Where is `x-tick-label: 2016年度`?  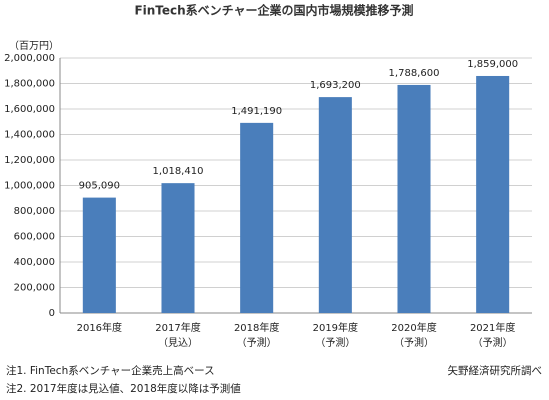
x-tick-label: 2016年度 is located at coordinates (99, 327).